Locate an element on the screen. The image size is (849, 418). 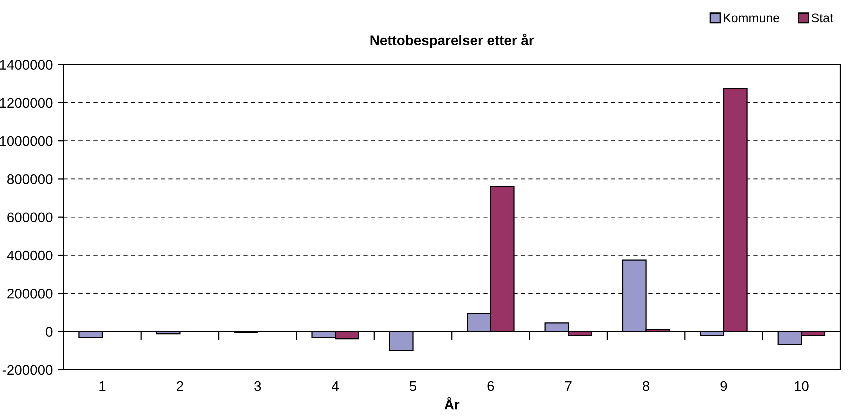
x-tick-label: 9 is located at coordinates (724, 386).